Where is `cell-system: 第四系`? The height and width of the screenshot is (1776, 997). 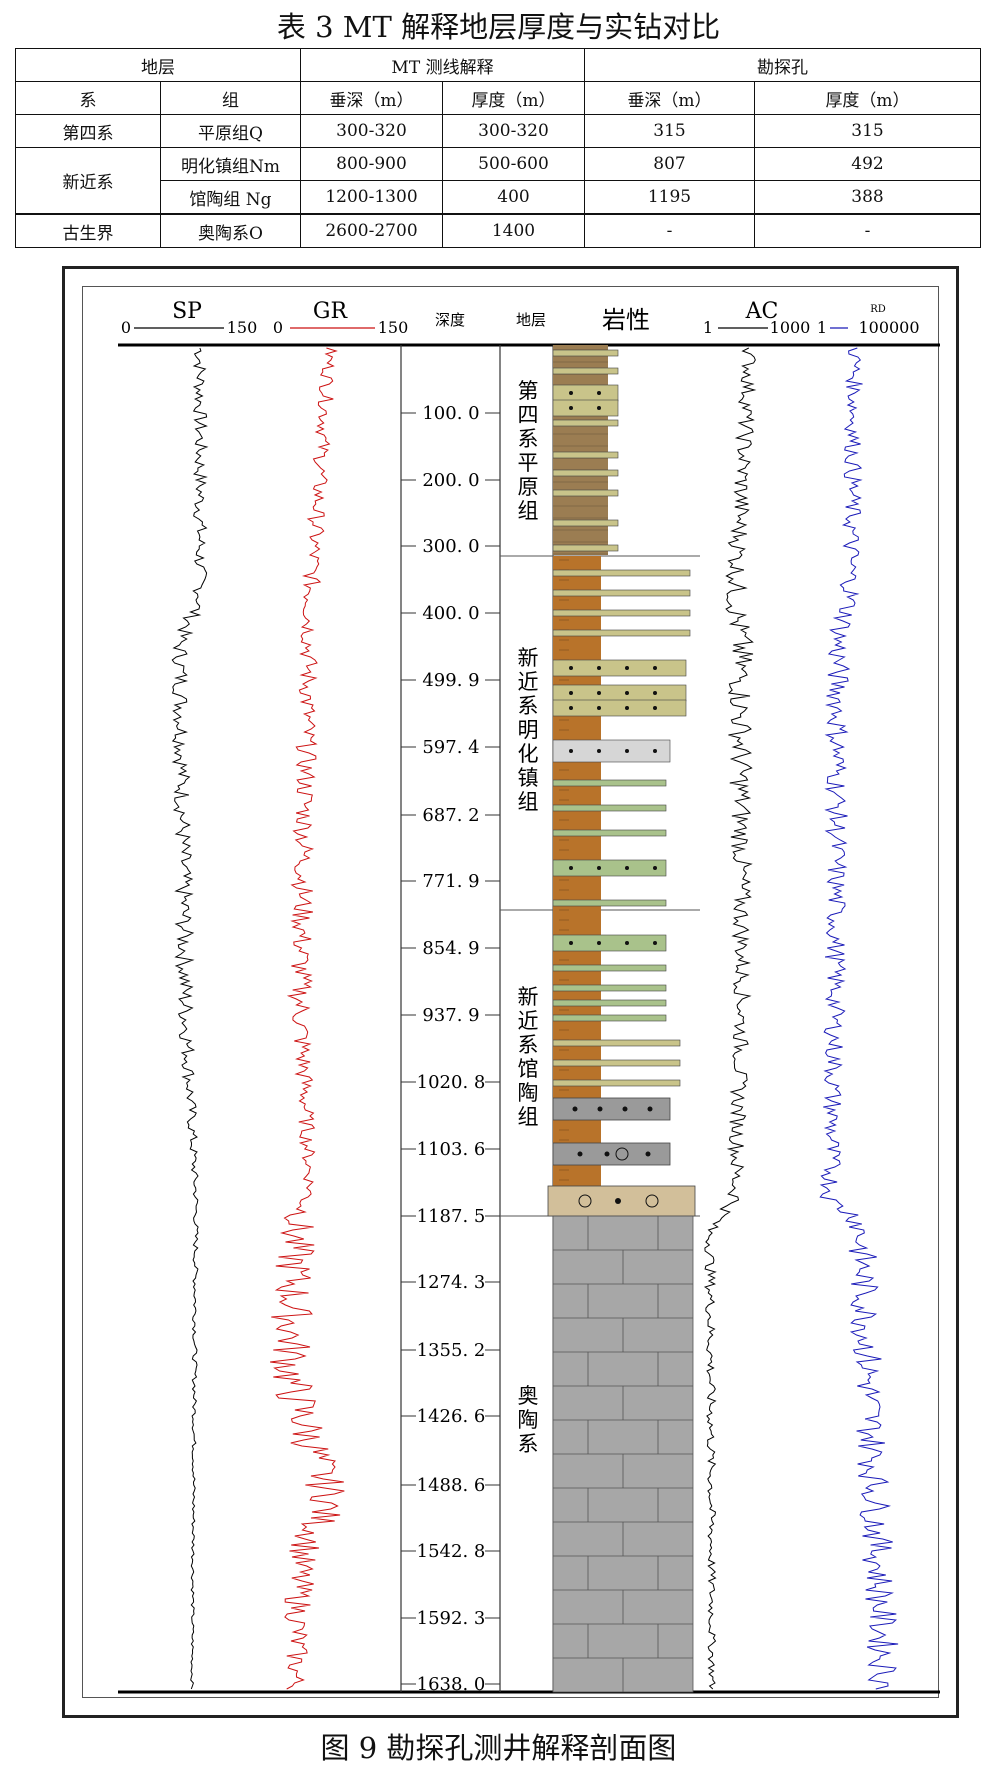 cell-system: 第四系 is located at coordinates (88, 131).